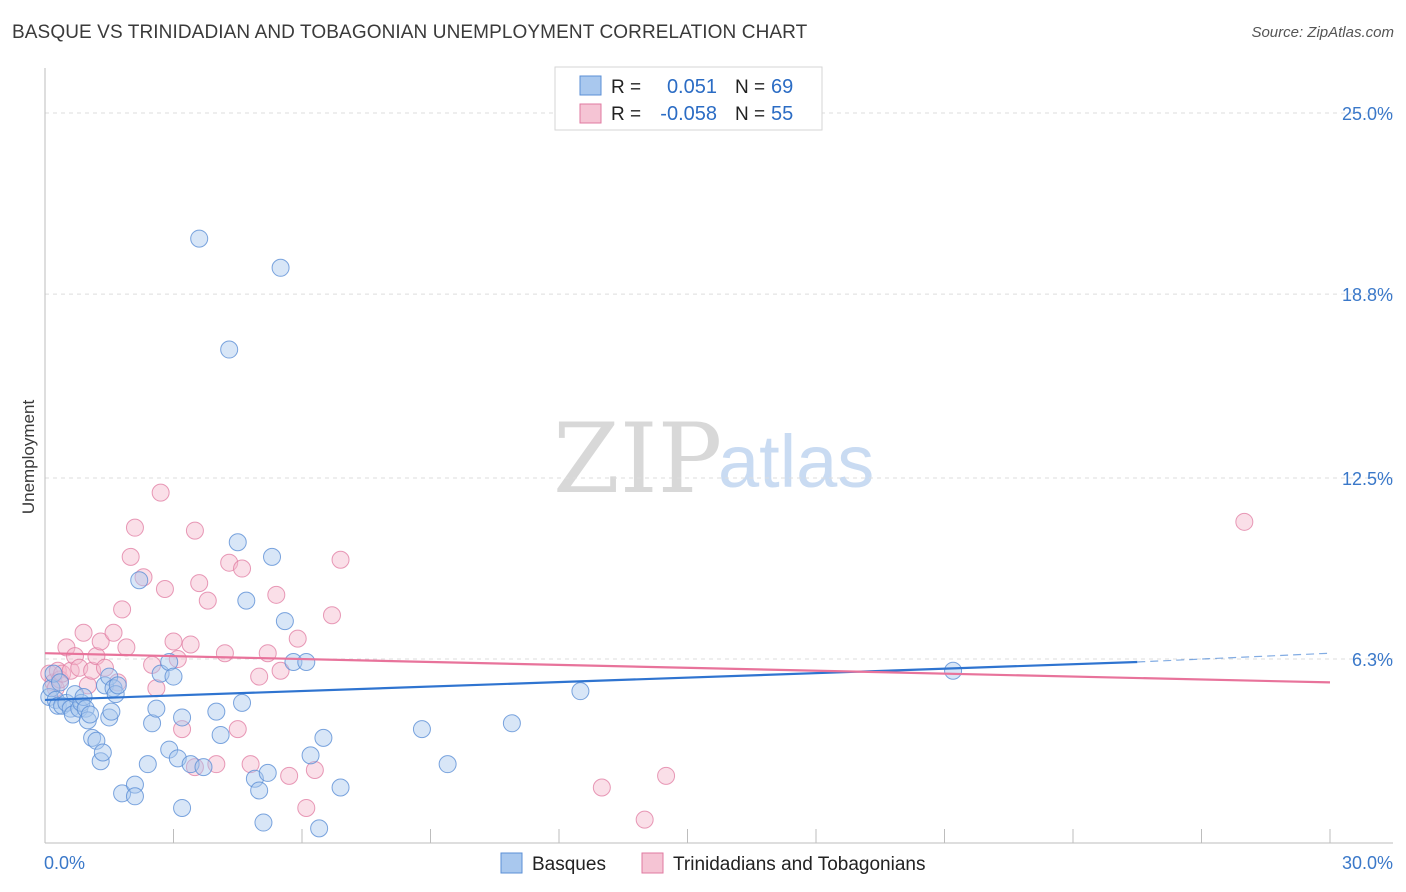  What do you see at coordinates (28, 457) in the screenshot?
I see `y-axis-label: Unemployment` at bounding box center [28, 457].